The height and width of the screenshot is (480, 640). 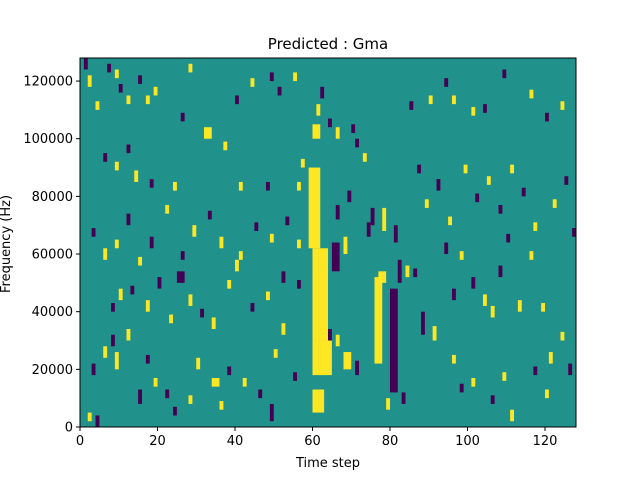 What do you see at coordinates (52, 197) in the screenshot?
I see `y-tick-label: 80000` at bounding box center [52, 197].